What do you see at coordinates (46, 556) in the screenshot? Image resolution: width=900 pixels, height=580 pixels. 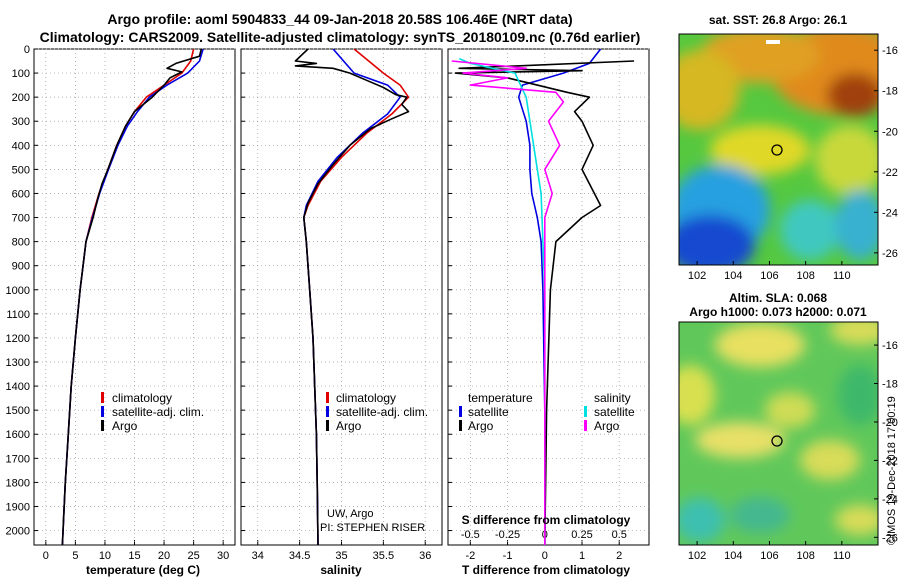 I see `temperature-tick-label: 0` at bounding box center [46, 556].